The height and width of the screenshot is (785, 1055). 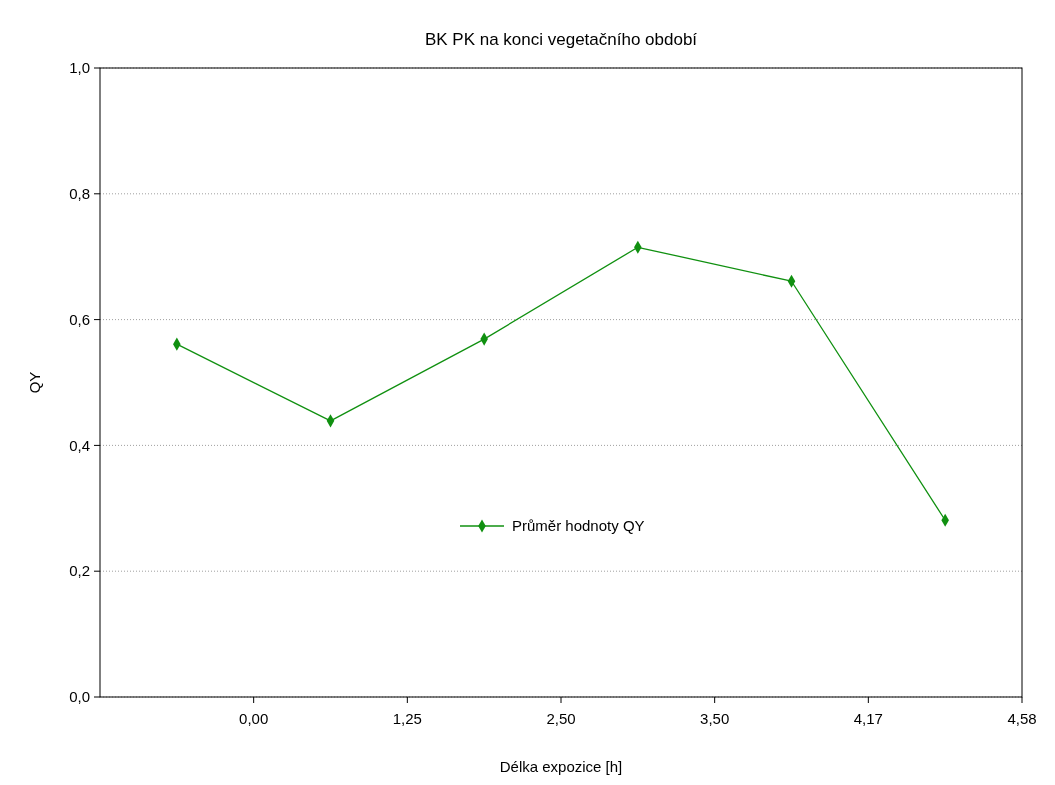 What do you see at coordinates (868, 718) in the screenshot?
I see `text: 4,17` at bounding box center [868, 718].